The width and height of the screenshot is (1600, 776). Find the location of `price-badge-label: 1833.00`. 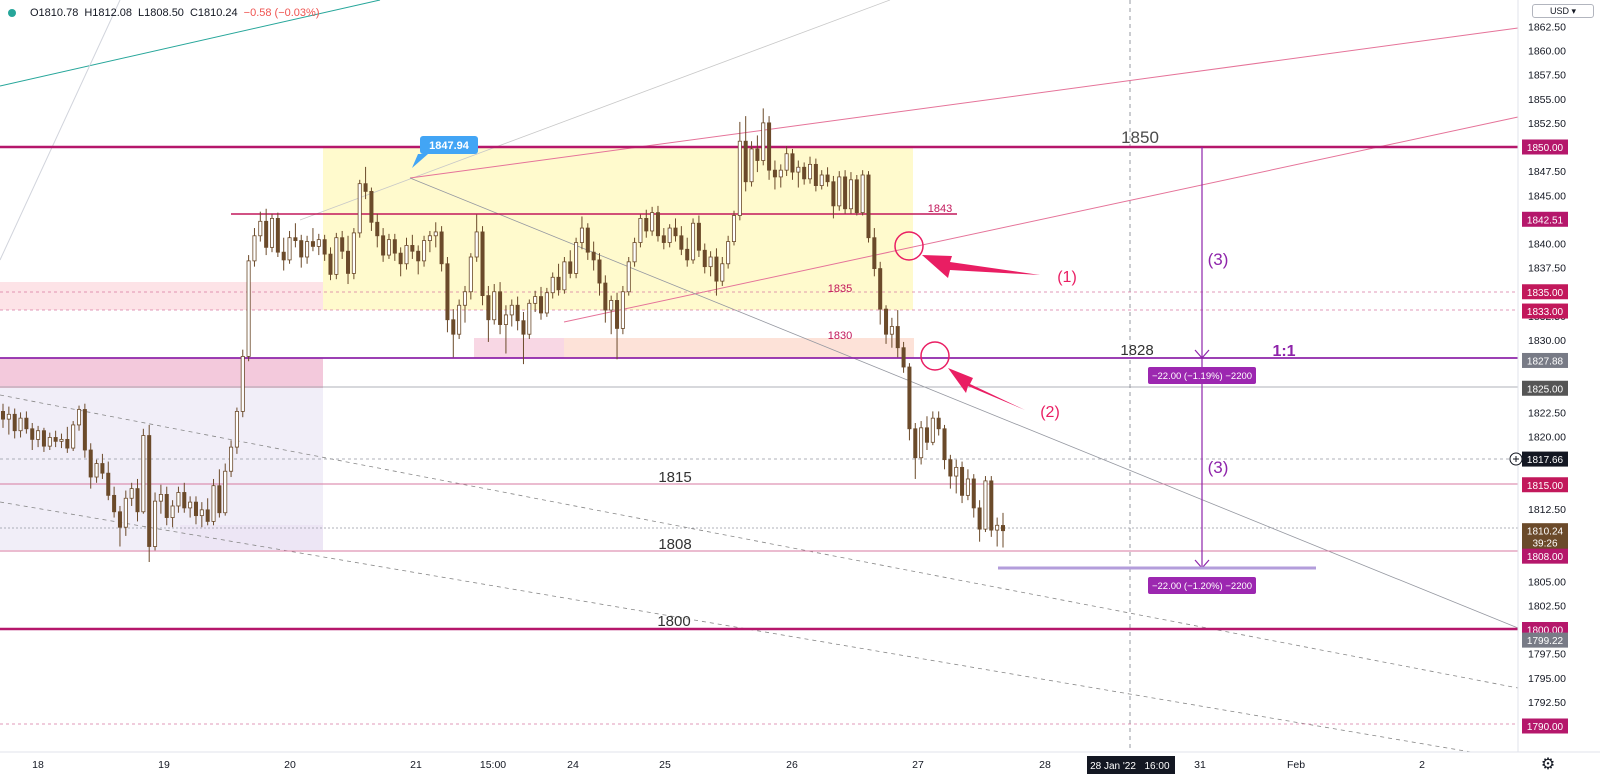

price-badge-label: 1833.00 is located at coordinates (1545, 312).